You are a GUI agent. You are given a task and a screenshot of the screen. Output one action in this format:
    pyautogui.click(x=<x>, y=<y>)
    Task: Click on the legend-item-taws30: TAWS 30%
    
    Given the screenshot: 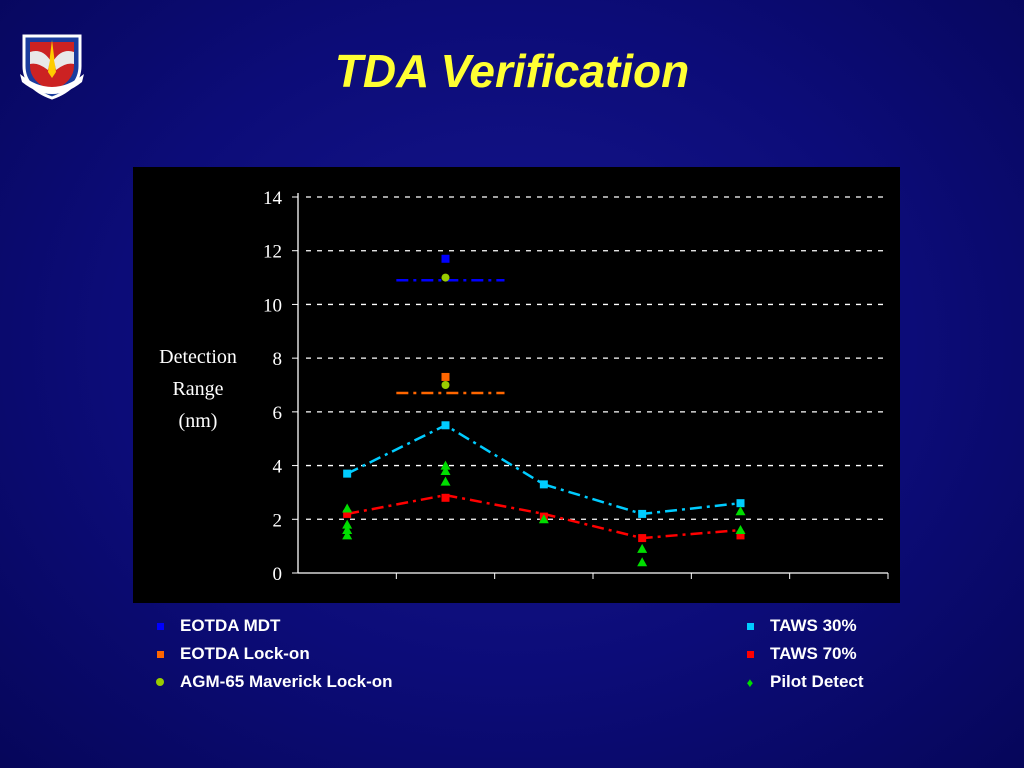 What is the action you would take?
    pyautogui.click(x=797, y=626)
    